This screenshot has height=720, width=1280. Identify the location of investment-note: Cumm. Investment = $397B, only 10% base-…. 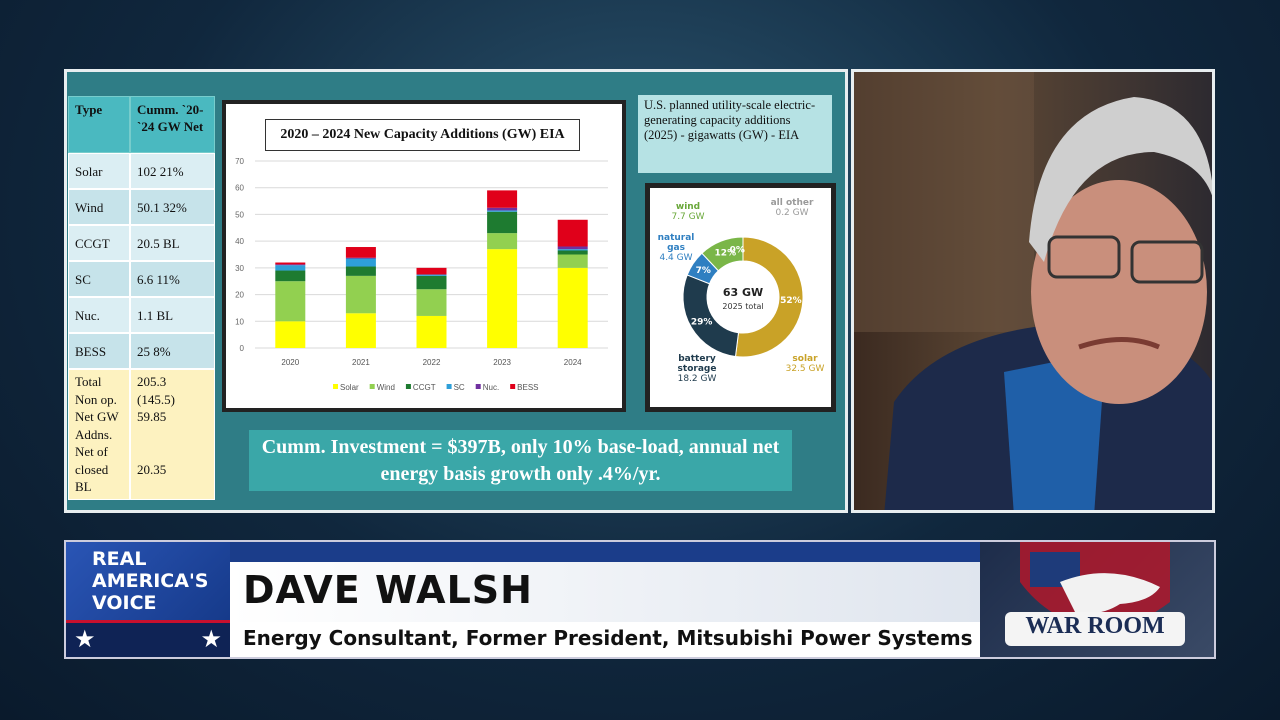
(520, 460).